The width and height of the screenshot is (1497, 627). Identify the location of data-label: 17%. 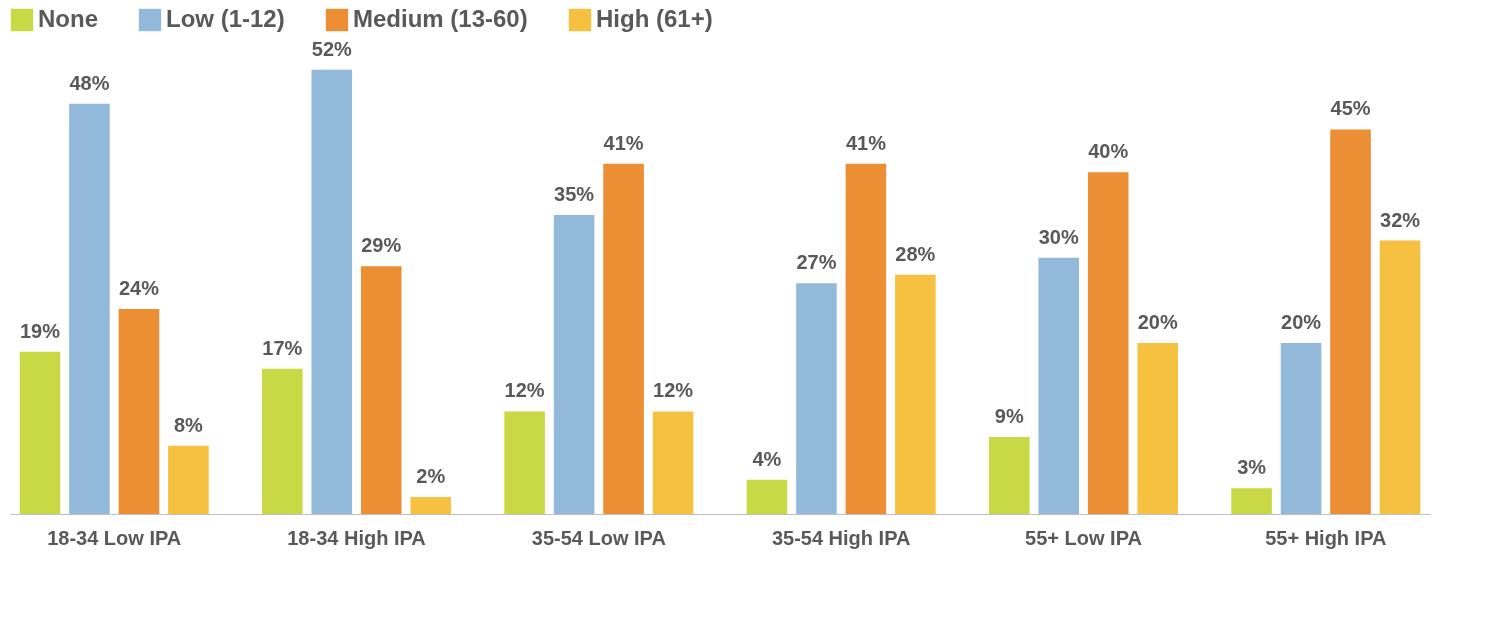
(282, 347).